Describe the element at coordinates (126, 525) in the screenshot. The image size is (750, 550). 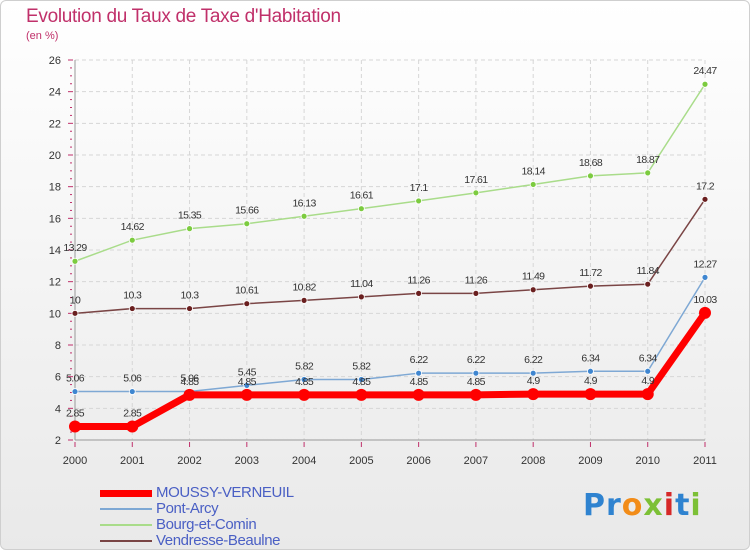
I see `legend-swatch` at that location.